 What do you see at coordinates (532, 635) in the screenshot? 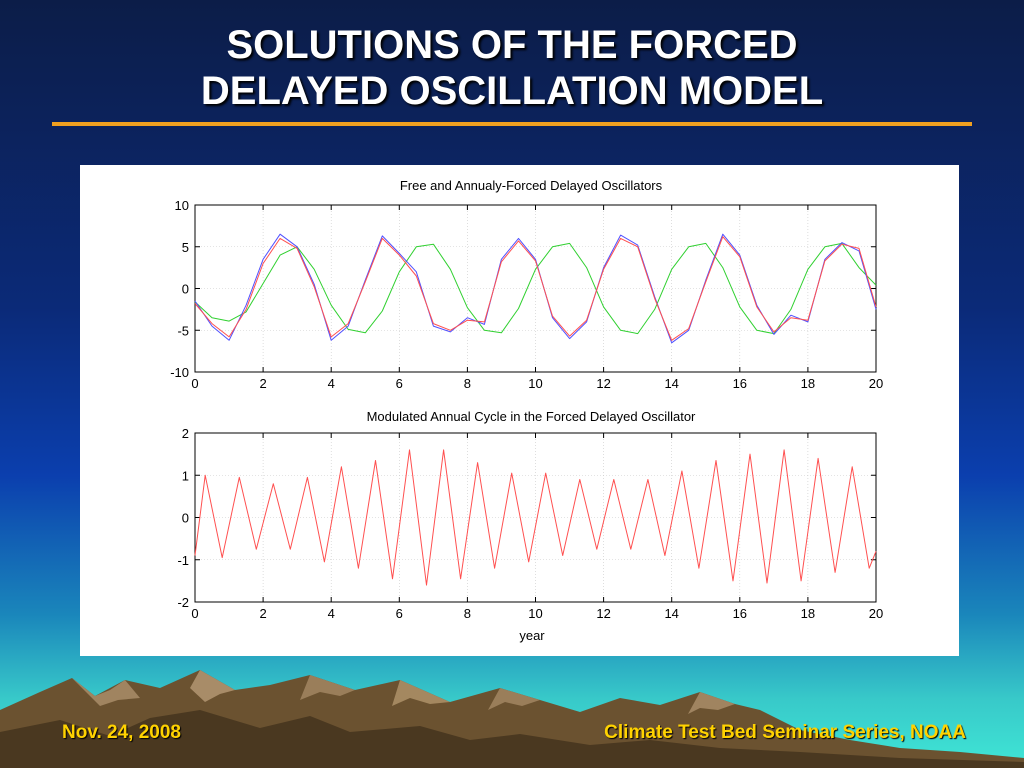
I see `chart-bottom-x-axis-label: year` at bounding box center [532, 635].